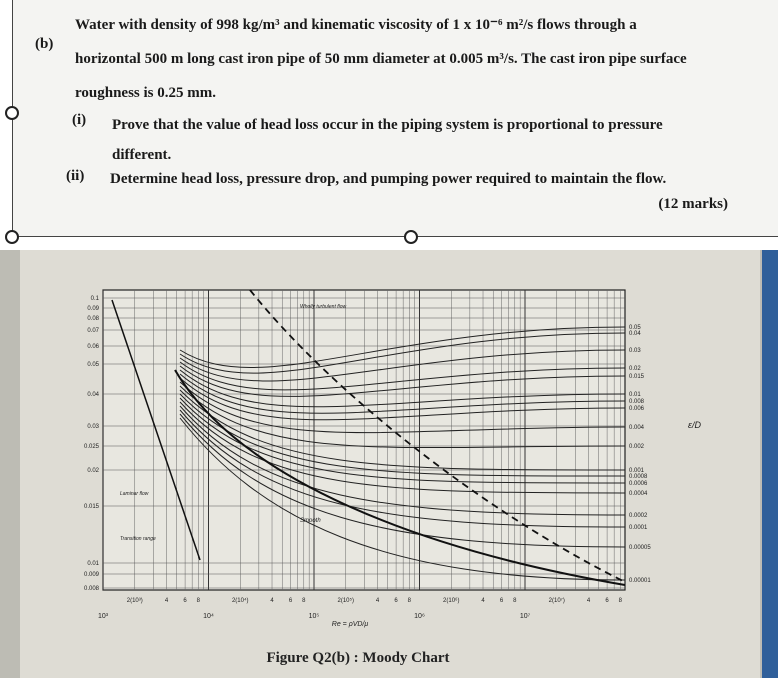 The image size is (778, 678). I want to click on chart-annotation: Transition range, so click(138, 539).